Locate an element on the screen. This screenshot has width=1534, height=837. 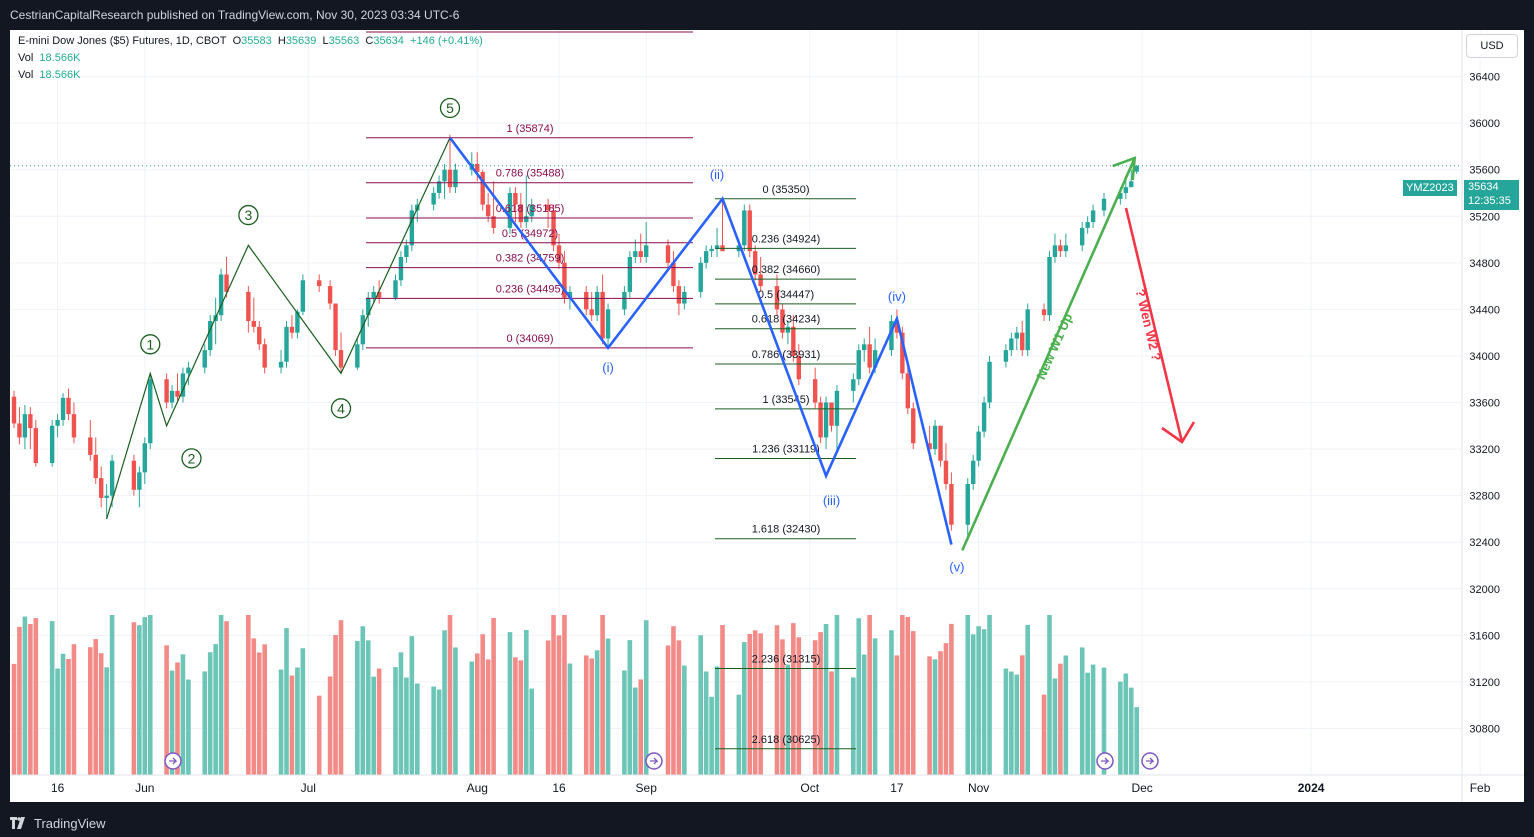
up-arrow-line is located at coordinates (1048, 354).